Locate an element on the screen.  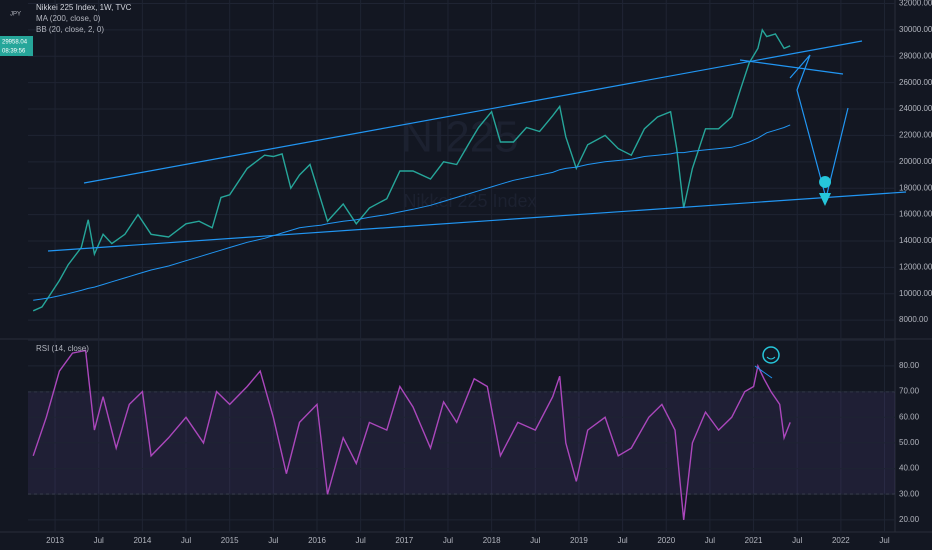
legend-main: Nikkei 225 Index, 1W, TVC is located at coordinates (84, 7).